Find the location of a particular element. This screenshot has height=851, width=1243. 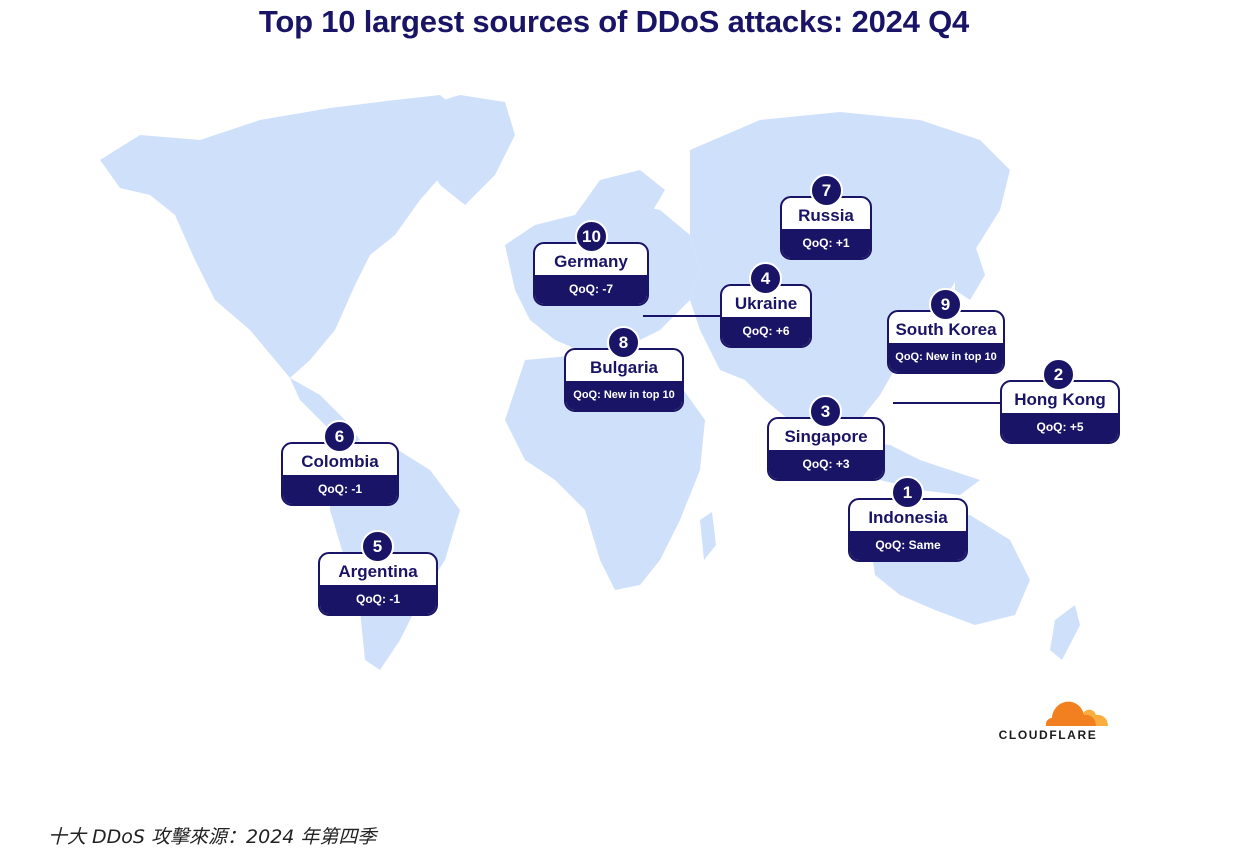

country-name: Germany is located at coordinates (591, 261).